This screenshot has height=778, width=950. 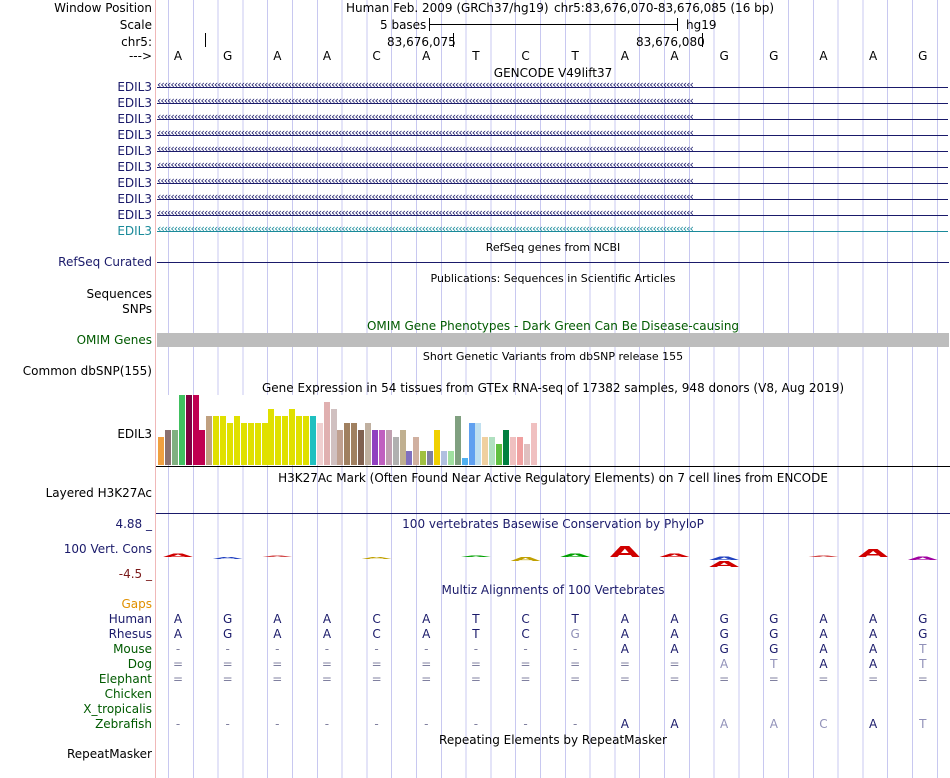 What do you see at coordinates (114, 340) in the screenshot?
I see `omim-label: OMIM Genes` at bounding box center [114, 340].